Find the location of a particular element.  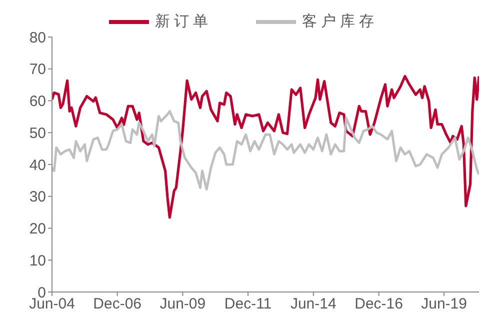

y-tick-label: 20 is located at coordinates (37, 229).